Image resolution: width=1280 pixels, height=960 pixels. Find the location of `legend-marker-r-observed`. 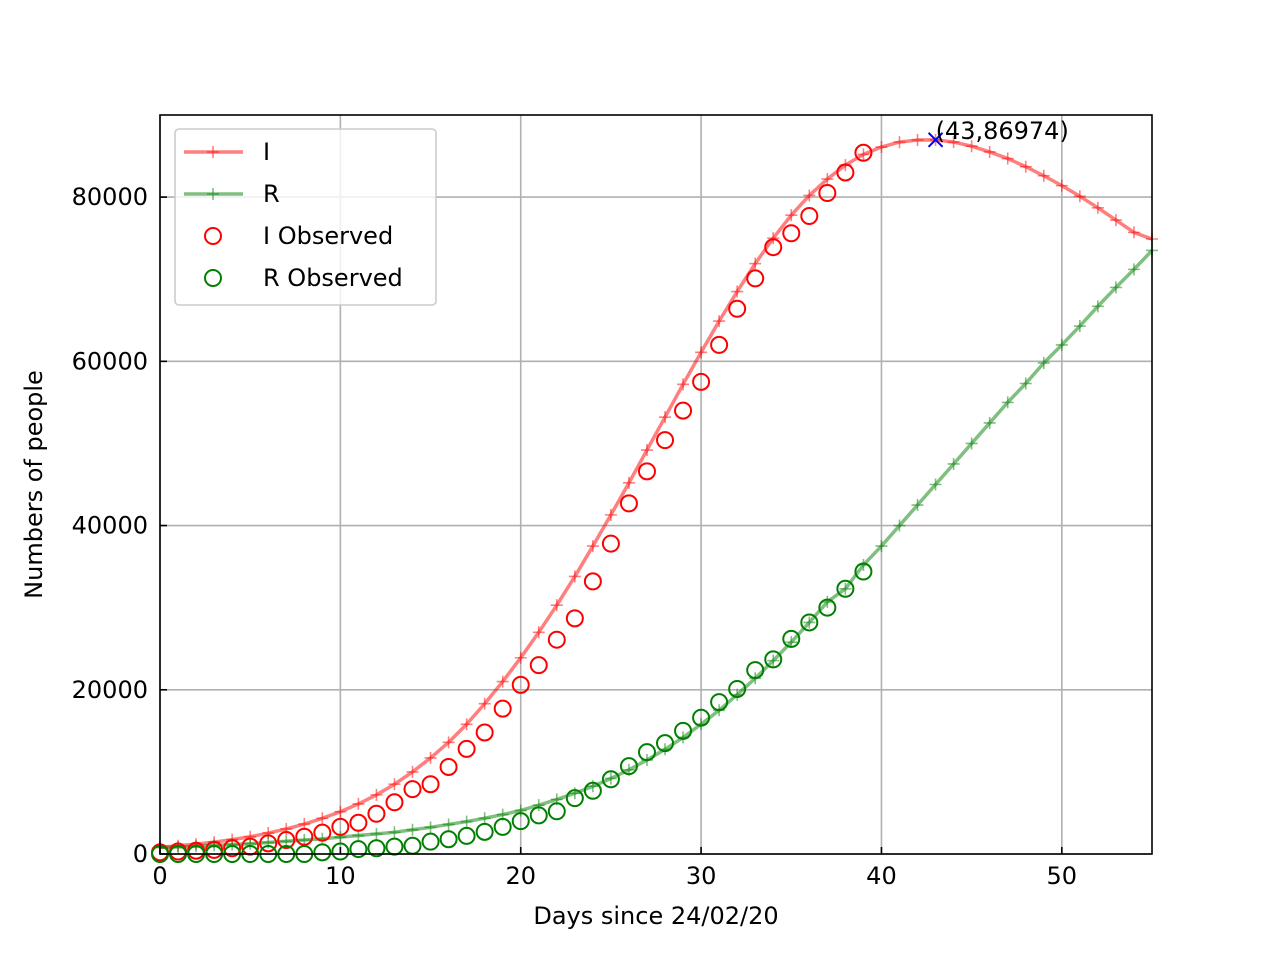

legend-marker-r-observed is located at coordinates (213, 278).